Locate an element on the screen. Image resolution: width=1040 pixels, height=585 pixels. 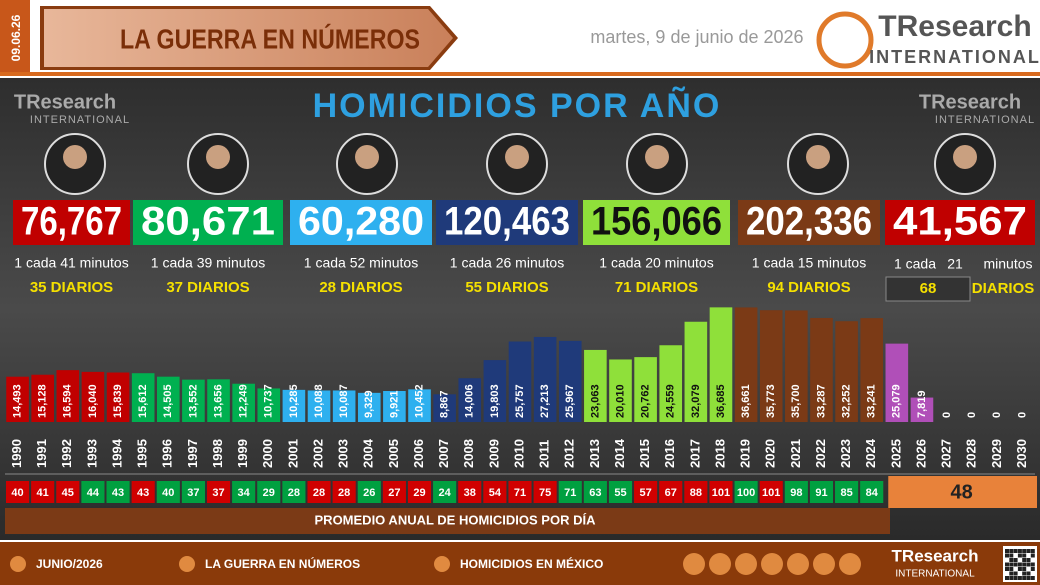
value-label: 15,128 is located at coordinates (43, 401).